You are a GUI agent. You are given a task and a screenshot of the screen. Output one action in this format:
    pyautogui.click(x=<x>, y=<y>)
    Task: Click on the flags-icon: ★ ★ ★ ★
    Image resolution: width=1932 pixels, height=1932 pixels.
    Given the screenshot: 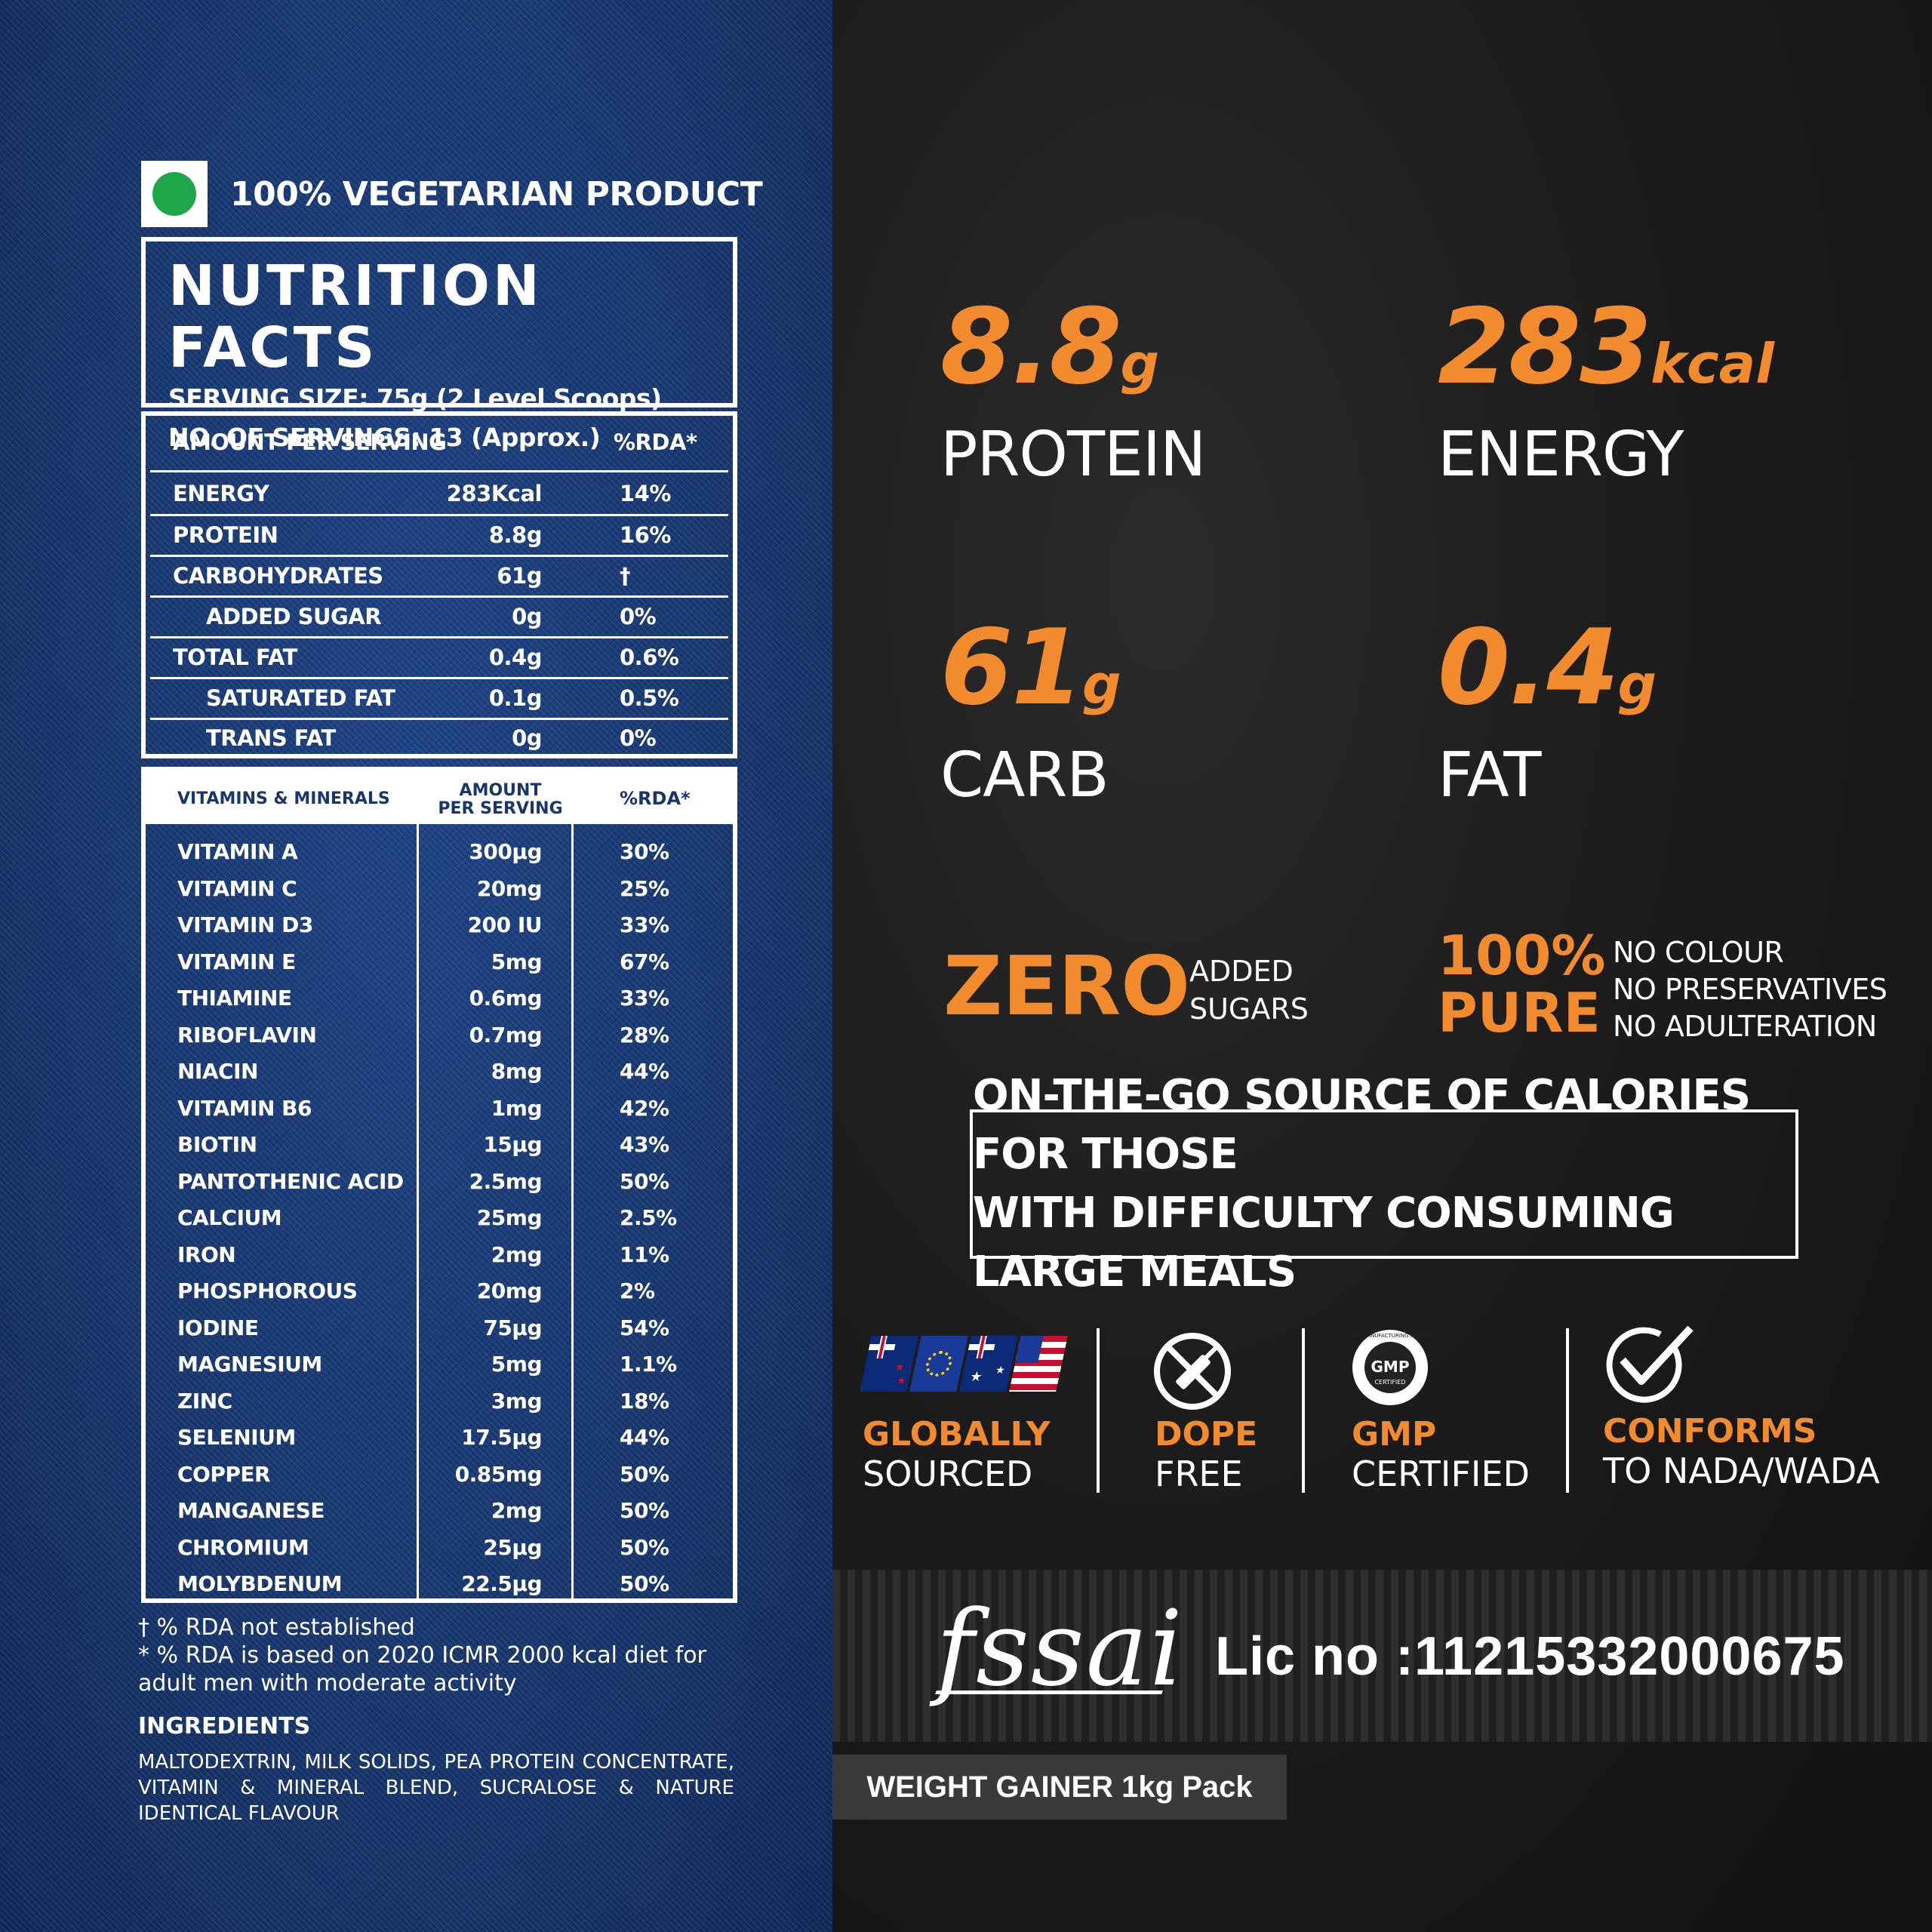 What is the action you would take?
    pyautogui.click(x=964, y=1364)
    